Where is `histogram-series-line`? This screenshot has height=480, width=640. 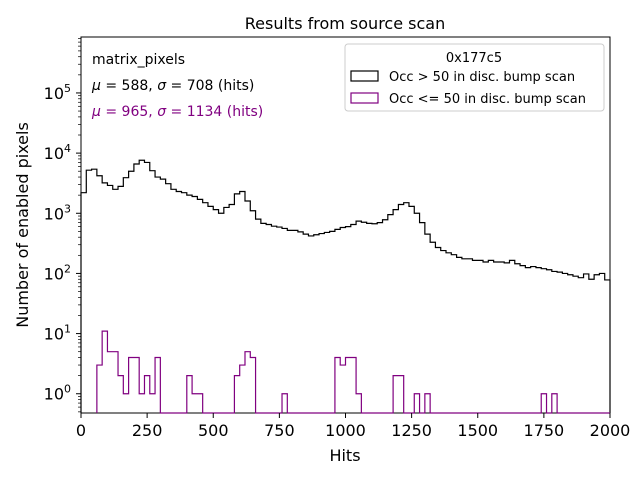 histogram-series-line is located at coordinates (353, 372).